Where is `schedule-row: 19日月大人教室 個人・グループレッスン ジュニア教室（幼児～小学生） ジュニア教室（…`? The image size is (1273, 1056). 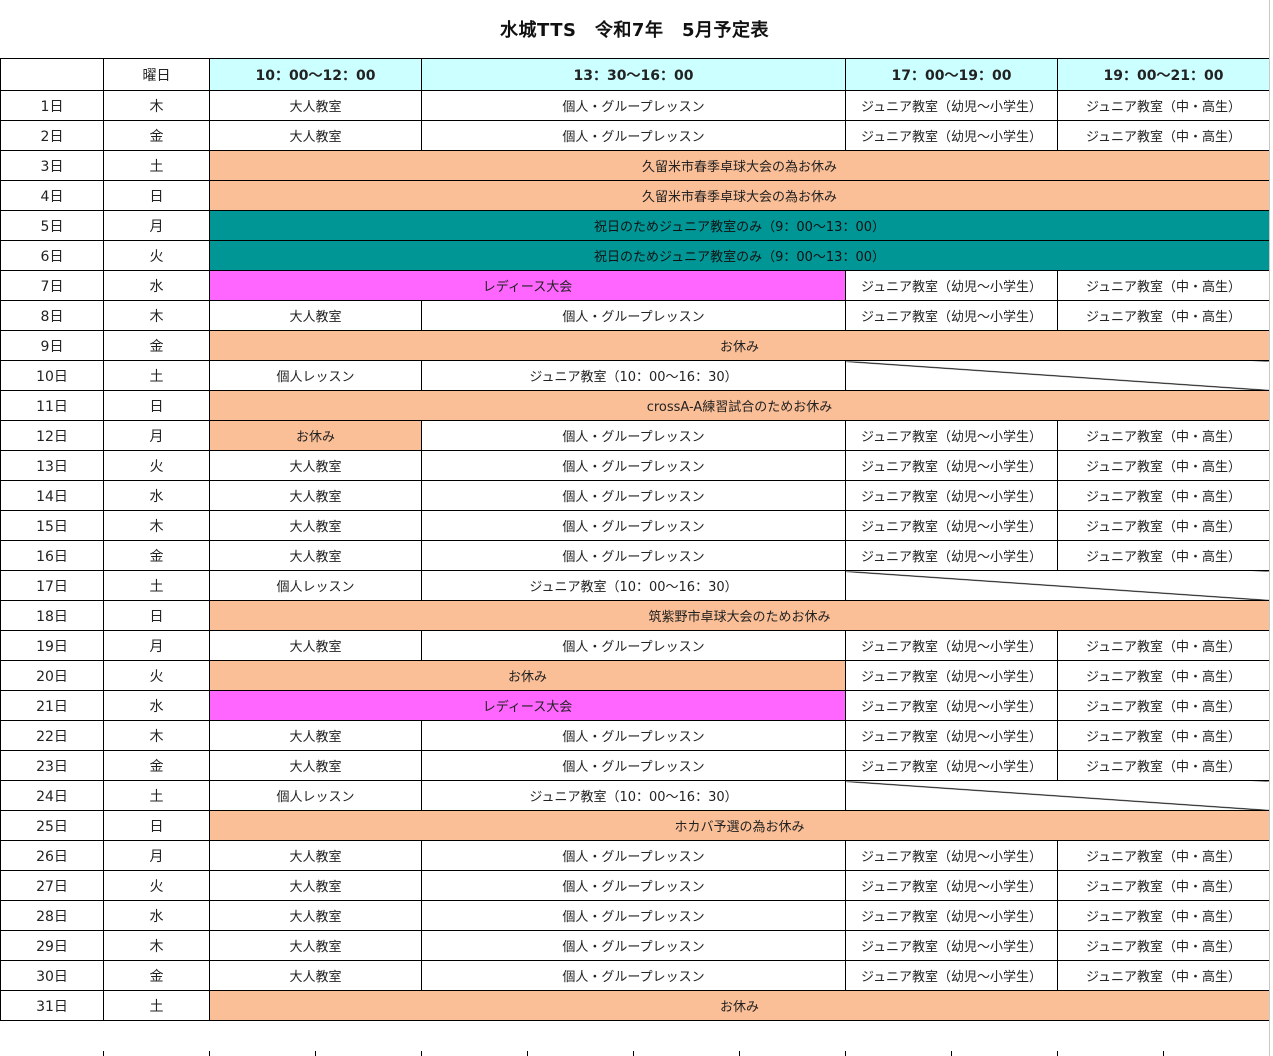 schedule-row: 19日月大人教室 個人・グループレッスン ジュニア教室（幼児～小学生） ジュニア教室（… is located at coordinates (635, 645).